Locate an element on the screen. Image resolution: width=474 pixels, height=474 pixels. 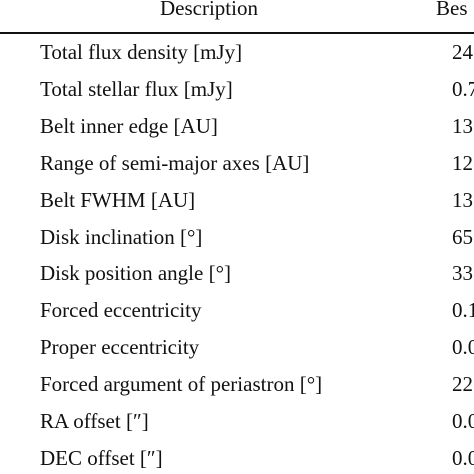
description-cell: Belt FWHM [AU] is located at coordinates (118, 199).